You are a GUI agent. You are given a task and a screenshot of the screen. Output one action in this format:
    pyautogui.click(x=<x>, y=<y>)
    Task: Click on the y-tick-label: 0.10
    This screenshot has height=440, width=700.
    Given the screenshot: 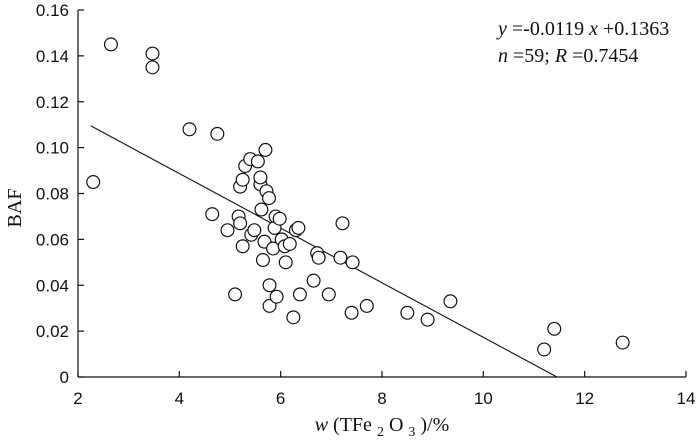 What is the action you would take?
    pyautogui.click(x=52, y=148)
    